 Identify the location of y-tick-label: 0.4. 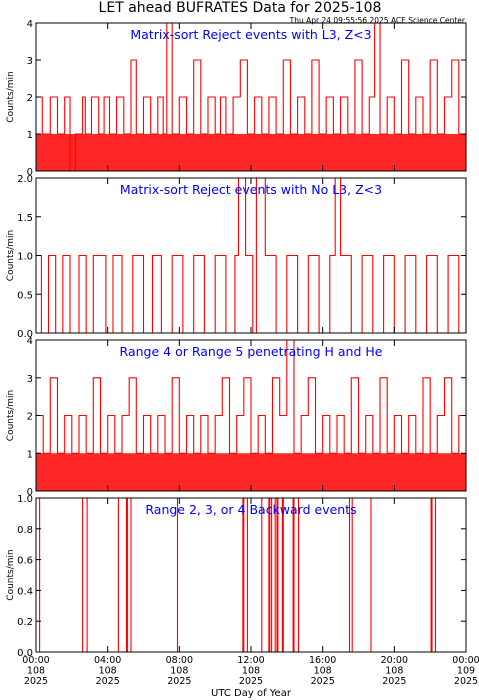
(25, 591).